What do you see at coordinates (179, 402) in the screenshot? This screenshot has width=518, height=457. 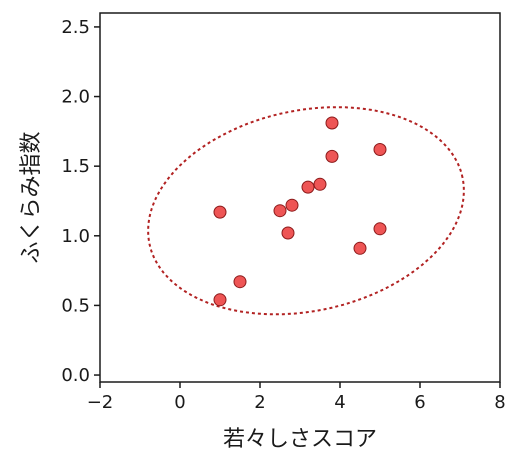 I see `x-tick-label: 0` at bounding box center [179, 402].